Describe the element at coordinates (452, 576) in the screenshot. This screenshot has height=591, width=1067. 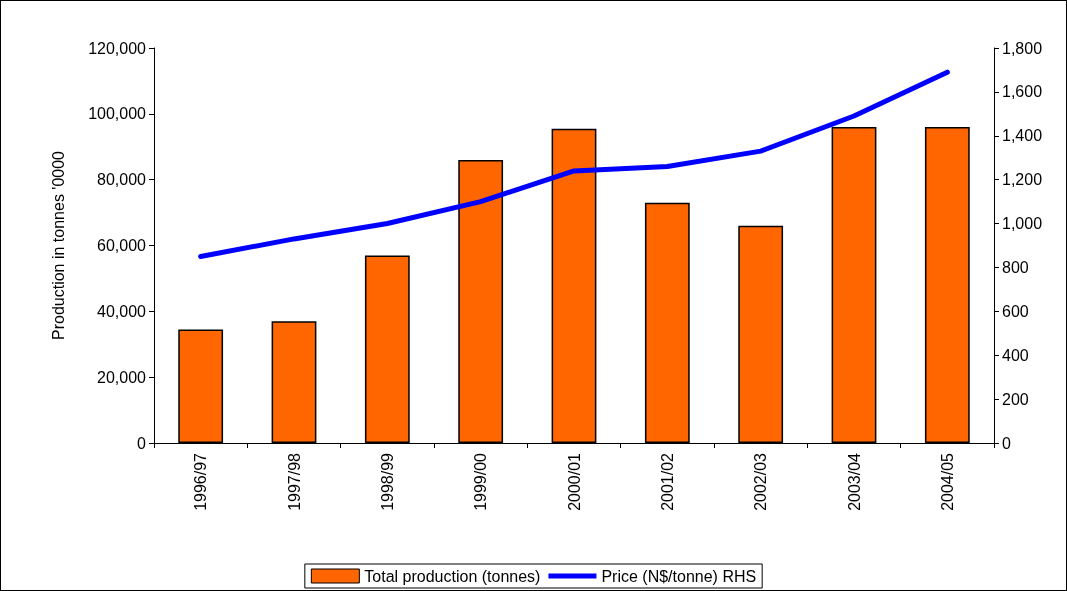
I see `legend-label: Total production (tonnes)` at that location.